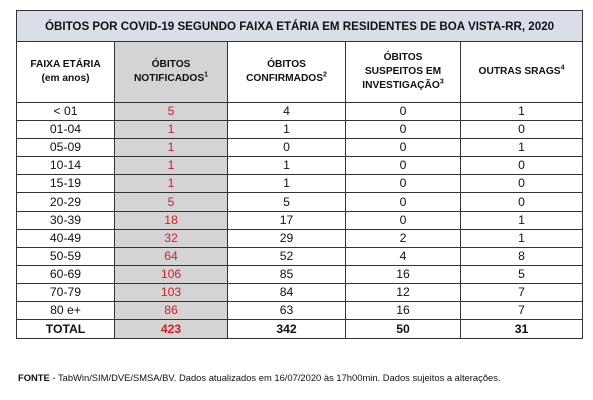 Image resolution: width=593 pixels, height=400 pixels. What do you see at coordinates (171, 329) in the screenshot?
I see `total-notified: 423` at bounding box center [171, 329].